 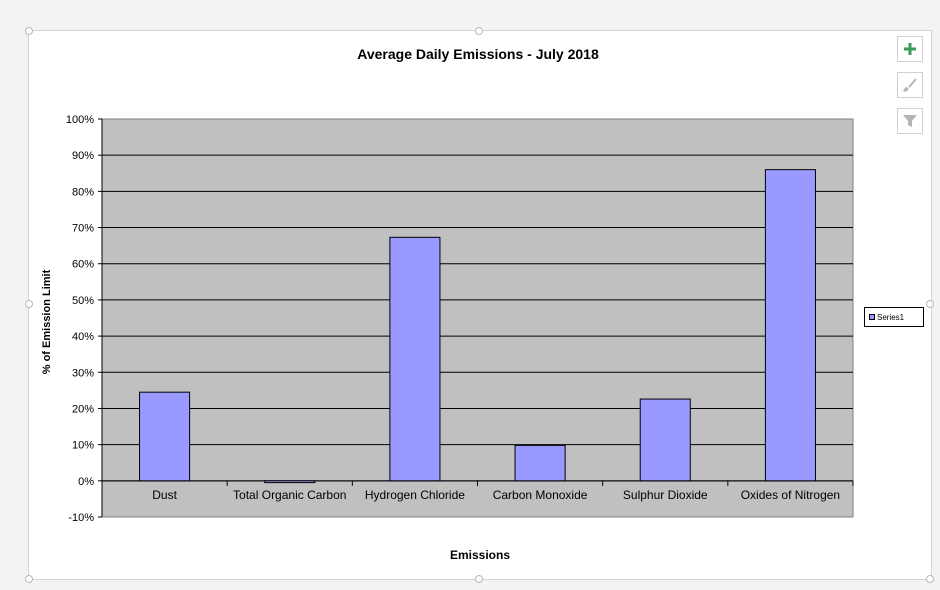 What do you see at coordinates (540, 495) in the screenshot?
I see `x-tick-label: Carbon Monoxide` at bounding box center [540, 495].